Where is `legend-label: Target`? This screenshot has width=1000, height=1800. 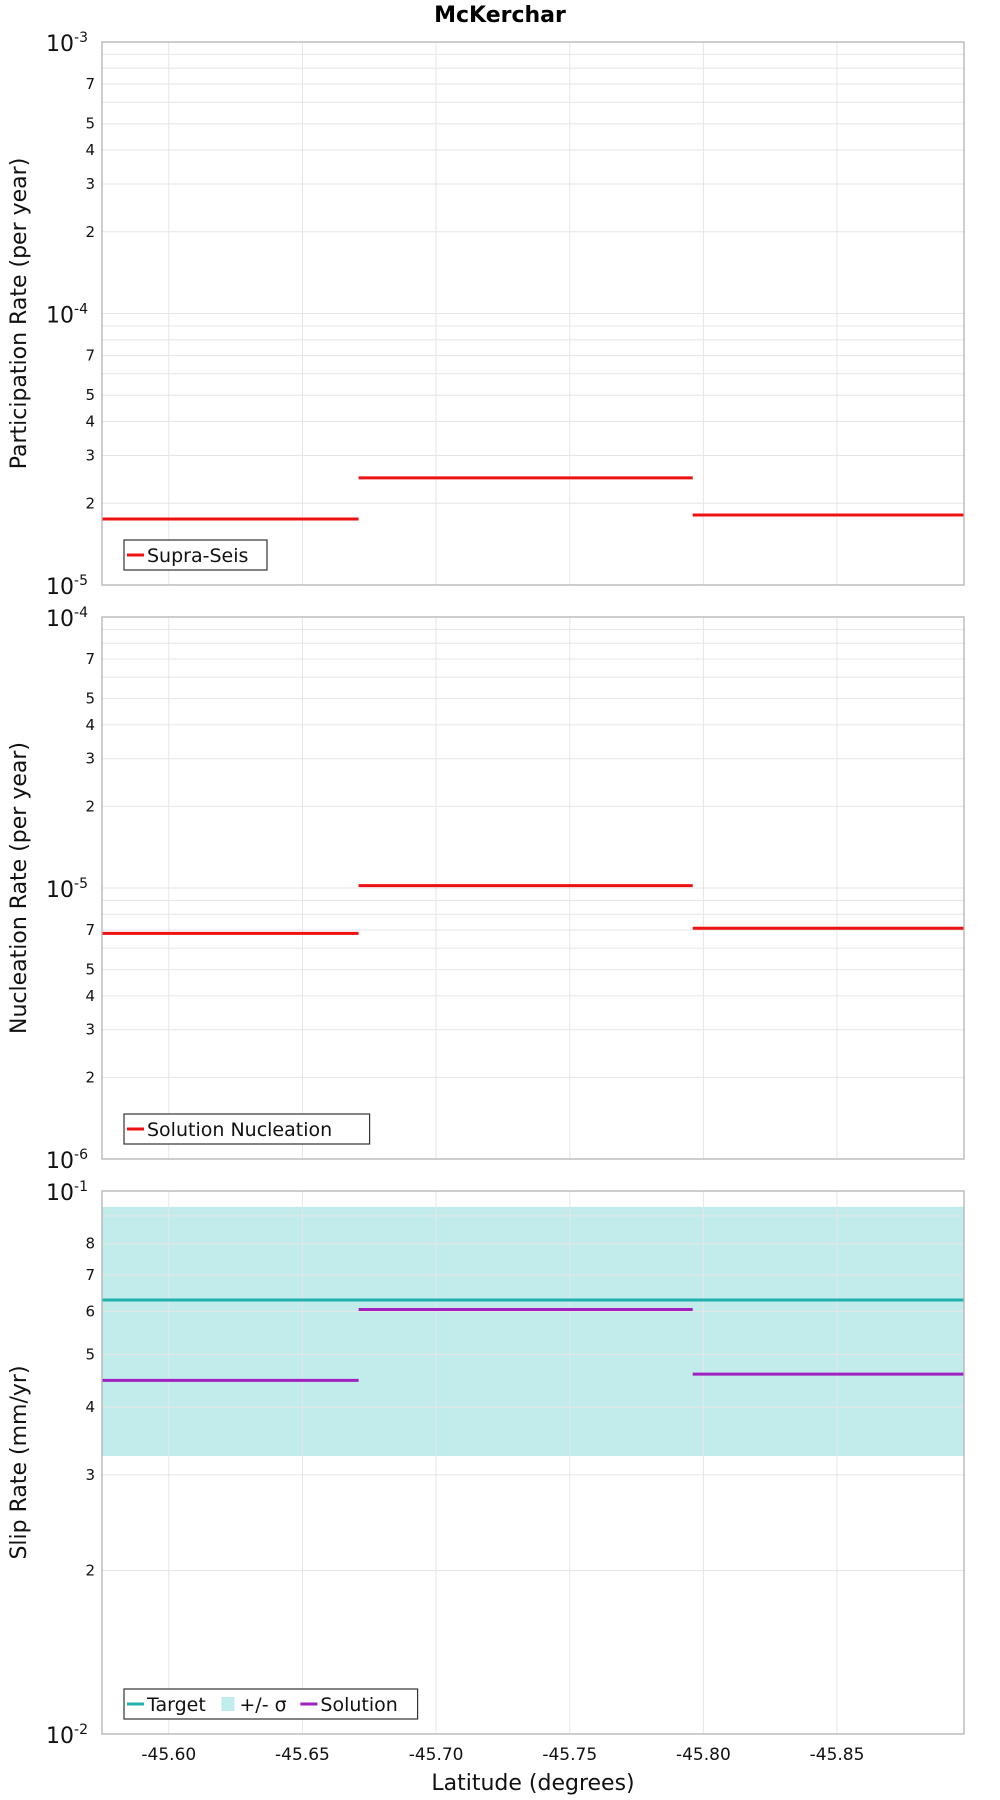
legend-label: Target is located at coordinates (176, 1705).